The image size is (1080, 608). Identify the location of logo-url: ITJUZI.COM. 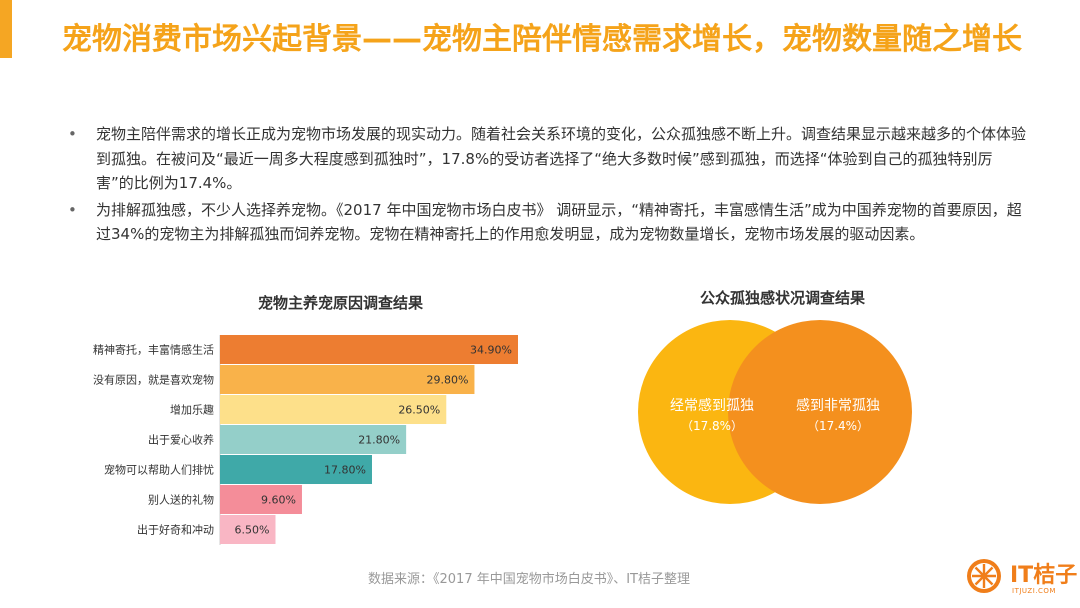
(1034, 591).